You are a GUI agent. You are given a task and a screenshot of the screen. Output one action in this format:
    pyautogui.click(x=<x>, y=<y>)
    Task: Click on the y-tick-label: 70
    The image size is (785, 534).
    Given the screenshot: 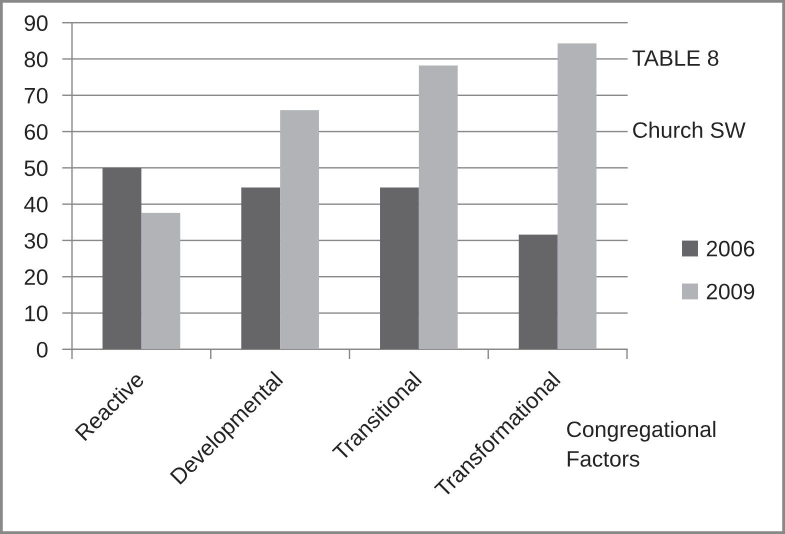 What is the action you would take?
    pyautogui.click(x=36, y=96)
    